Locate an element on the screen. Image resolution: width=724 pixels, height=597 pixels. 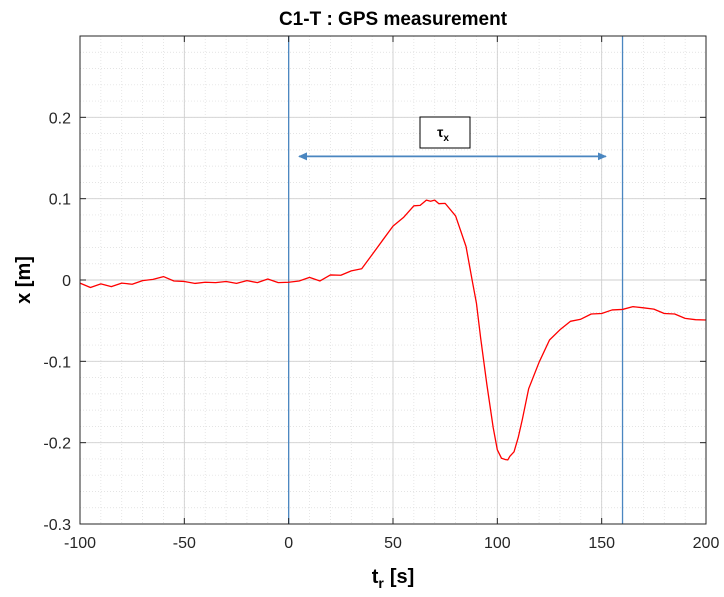
tau-x-label-box is located at coordinates (445, 132).